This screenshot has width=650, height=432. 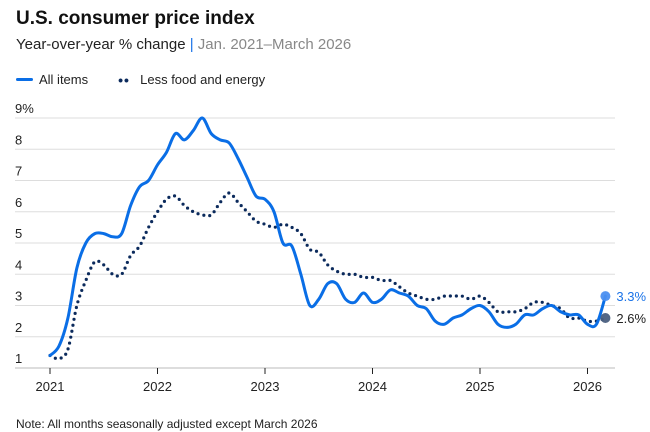 What do you see at coordinates (157, 386) in the screenshot?
I see `x-tick-label: 2022` at bounding box center [157, 386].